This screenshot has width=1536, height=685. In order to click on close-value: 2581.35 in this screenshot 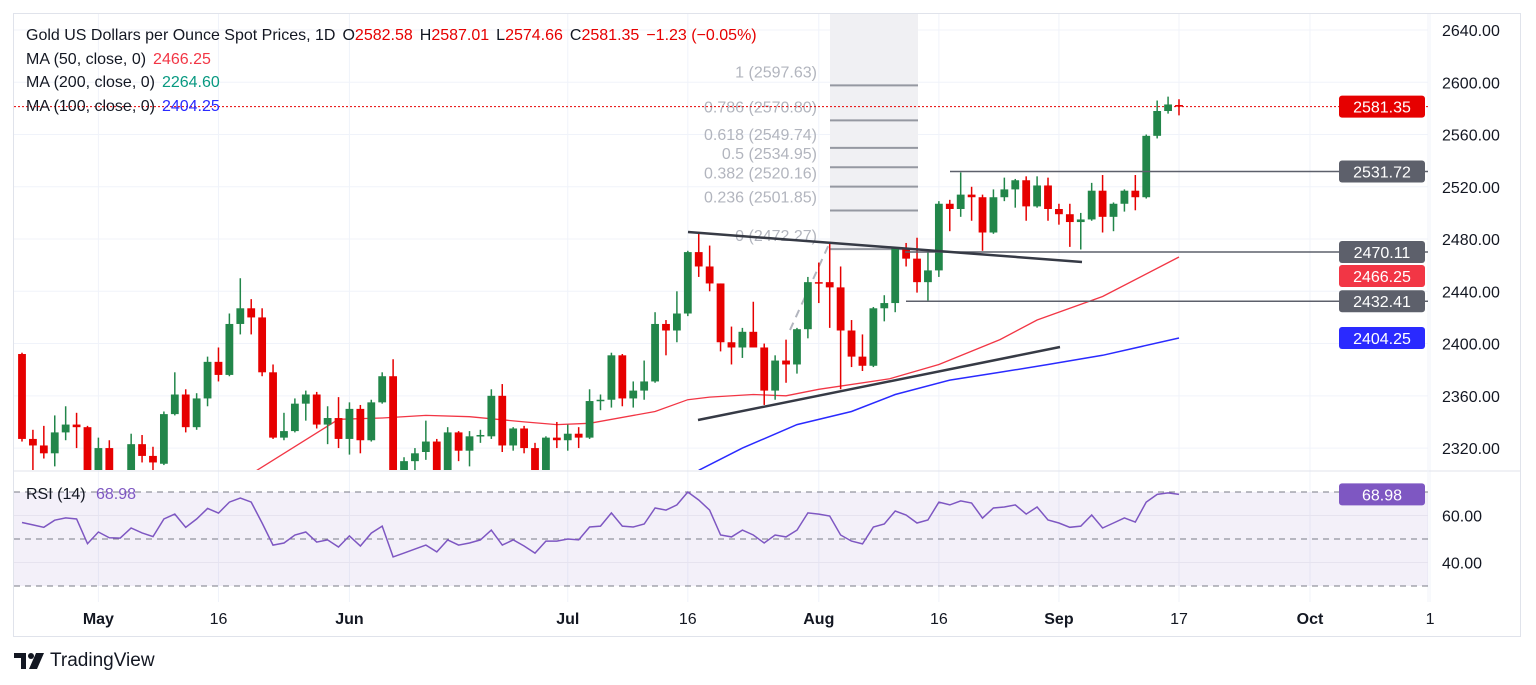, I will do `click(610, 35)`.